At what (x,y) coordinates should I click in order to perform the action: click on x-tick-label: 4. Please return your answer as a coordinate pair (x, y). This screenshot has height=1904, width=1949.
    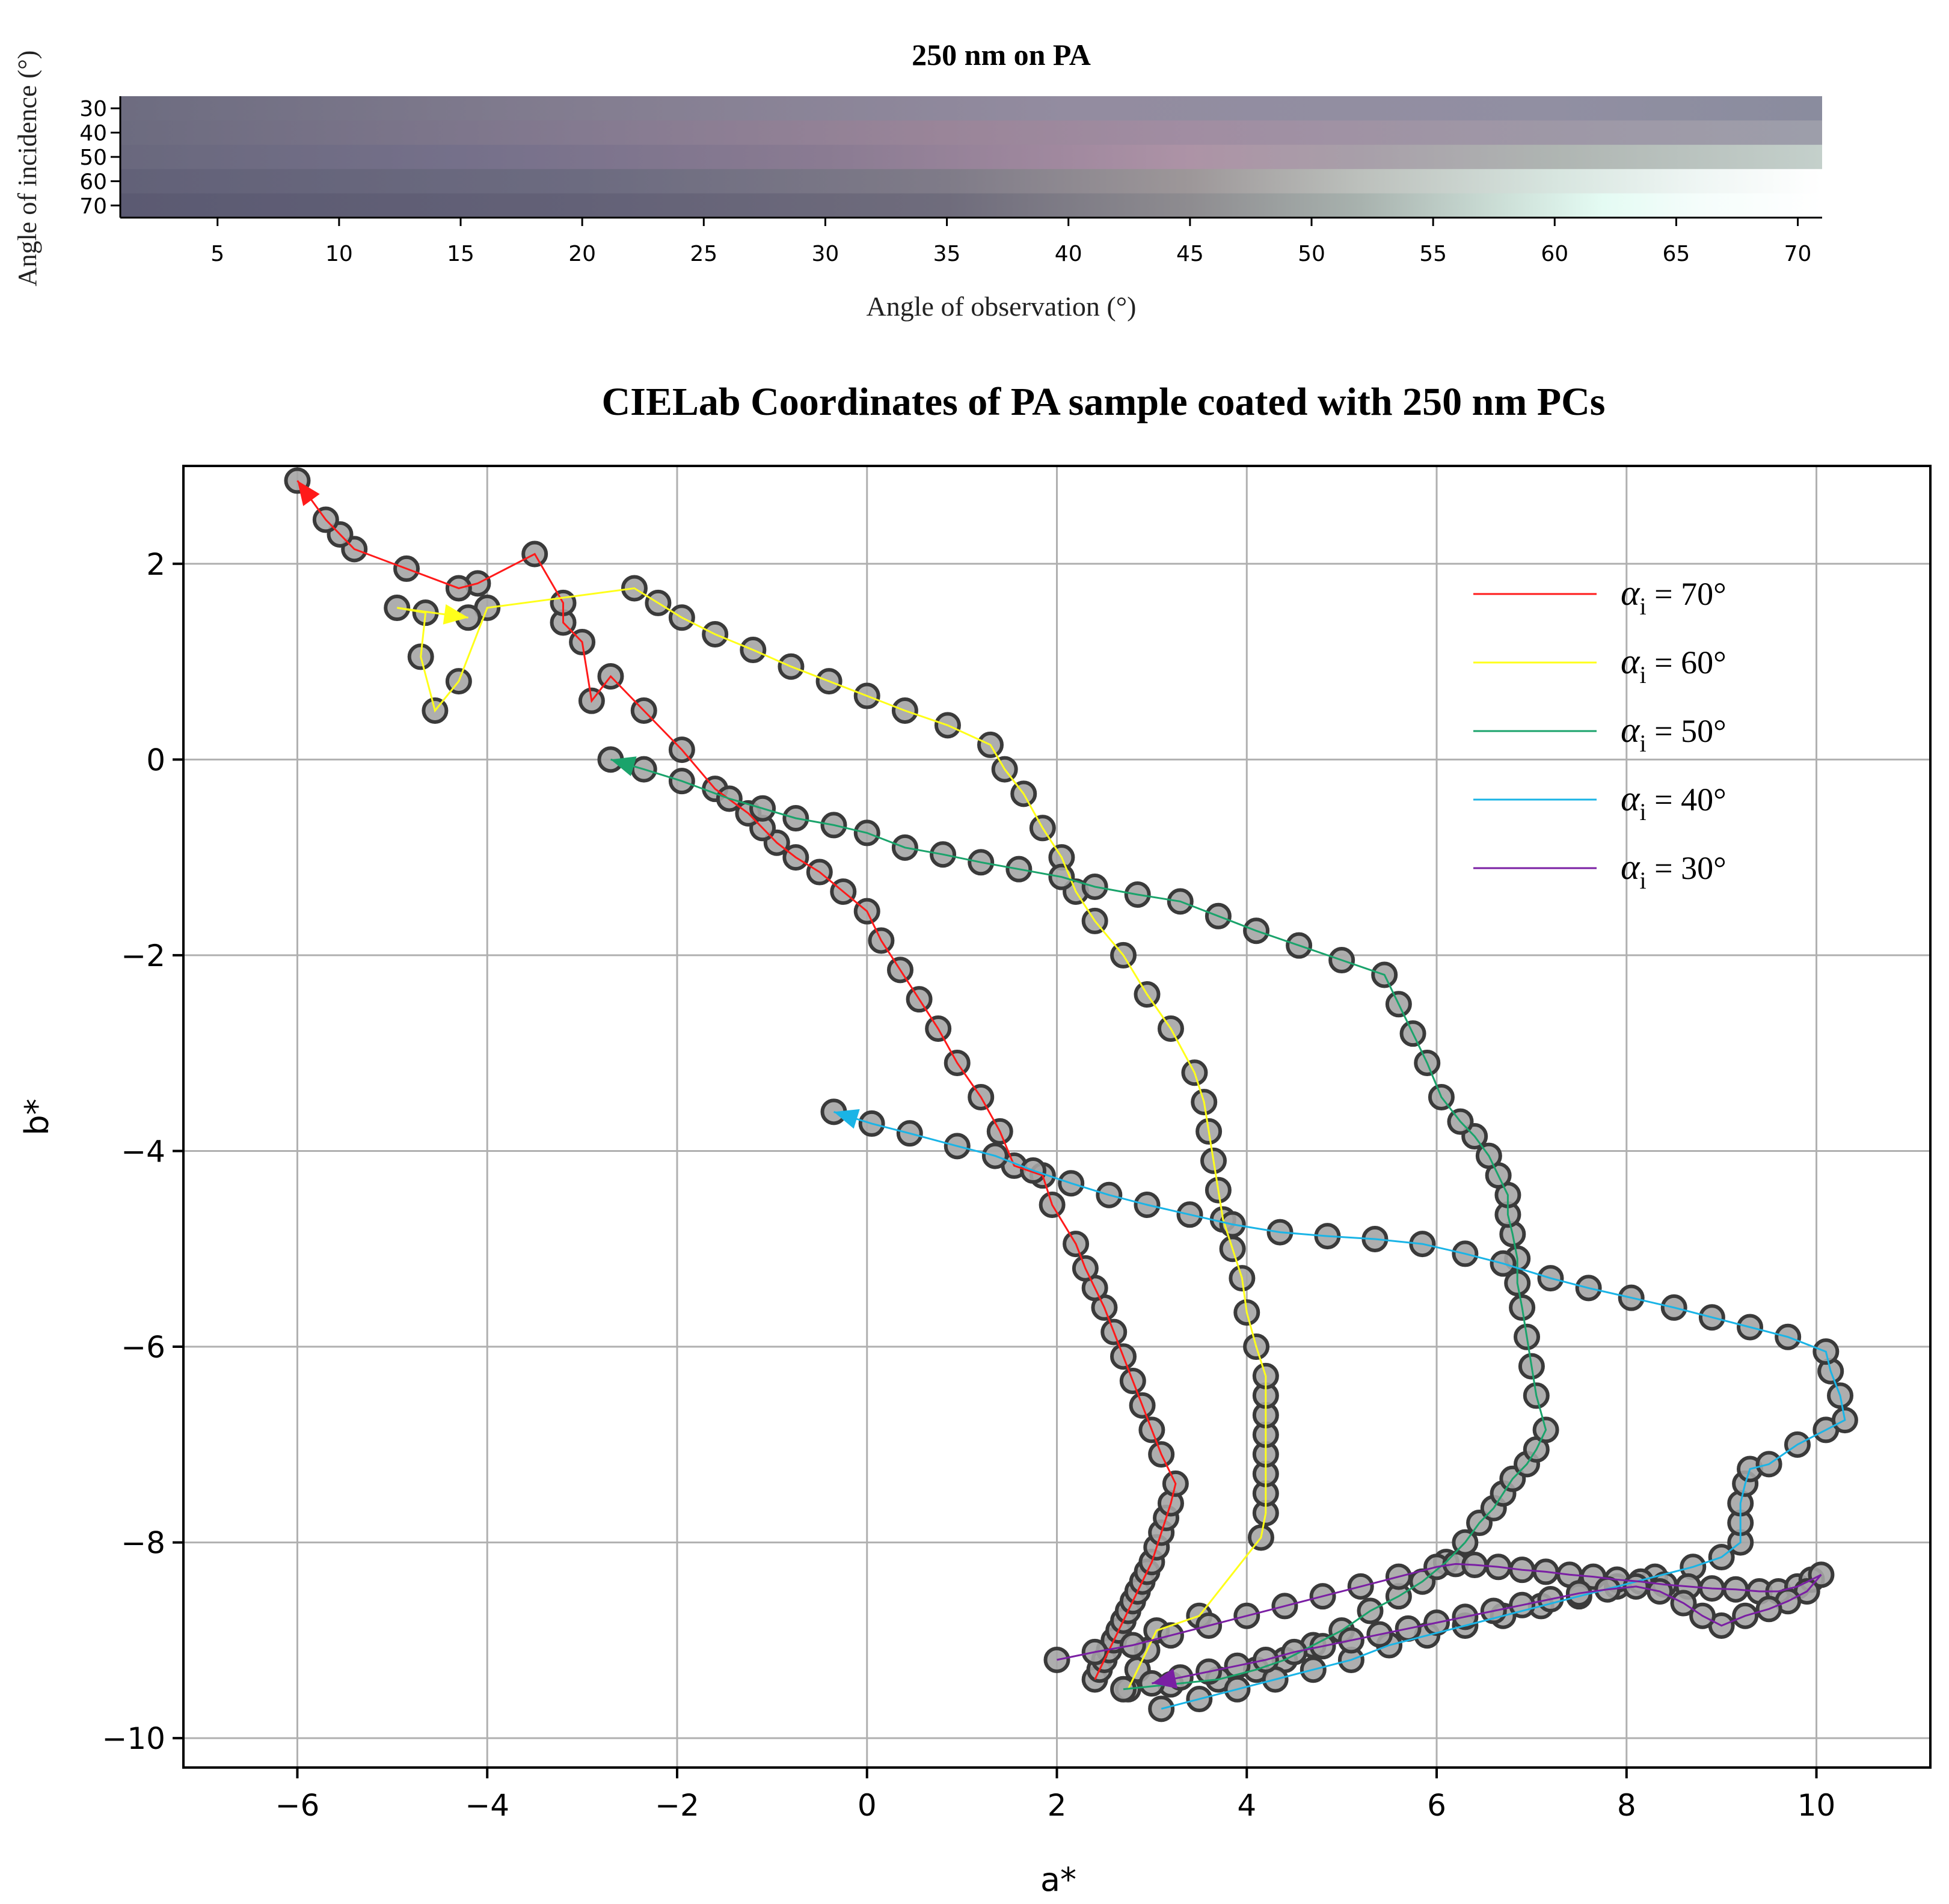
    Looking at the image, I should click on (1246, 1805).